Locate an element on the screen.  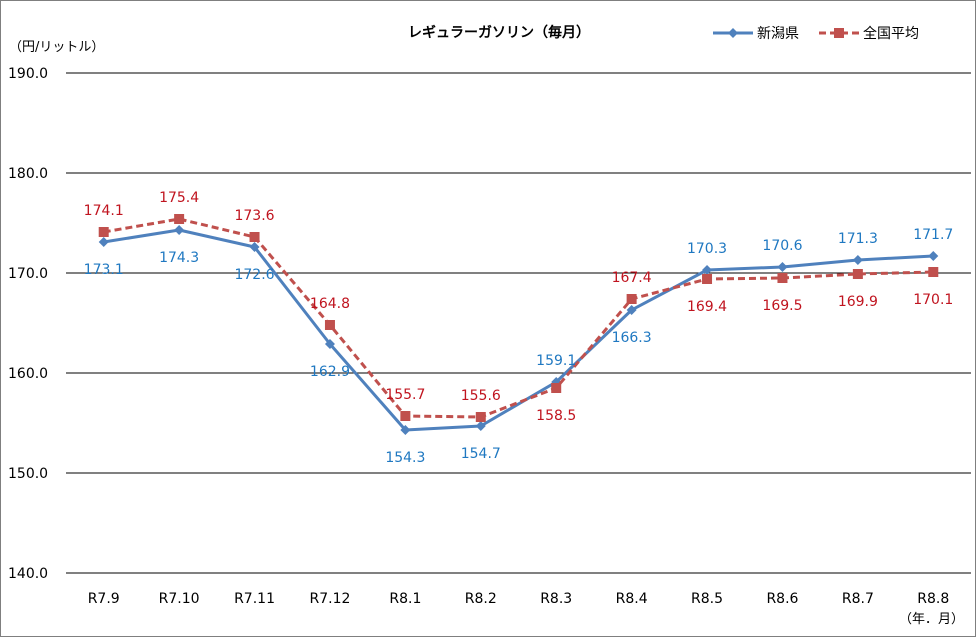
y-tick-label: 150.0 is located at coordinates (28, 474).